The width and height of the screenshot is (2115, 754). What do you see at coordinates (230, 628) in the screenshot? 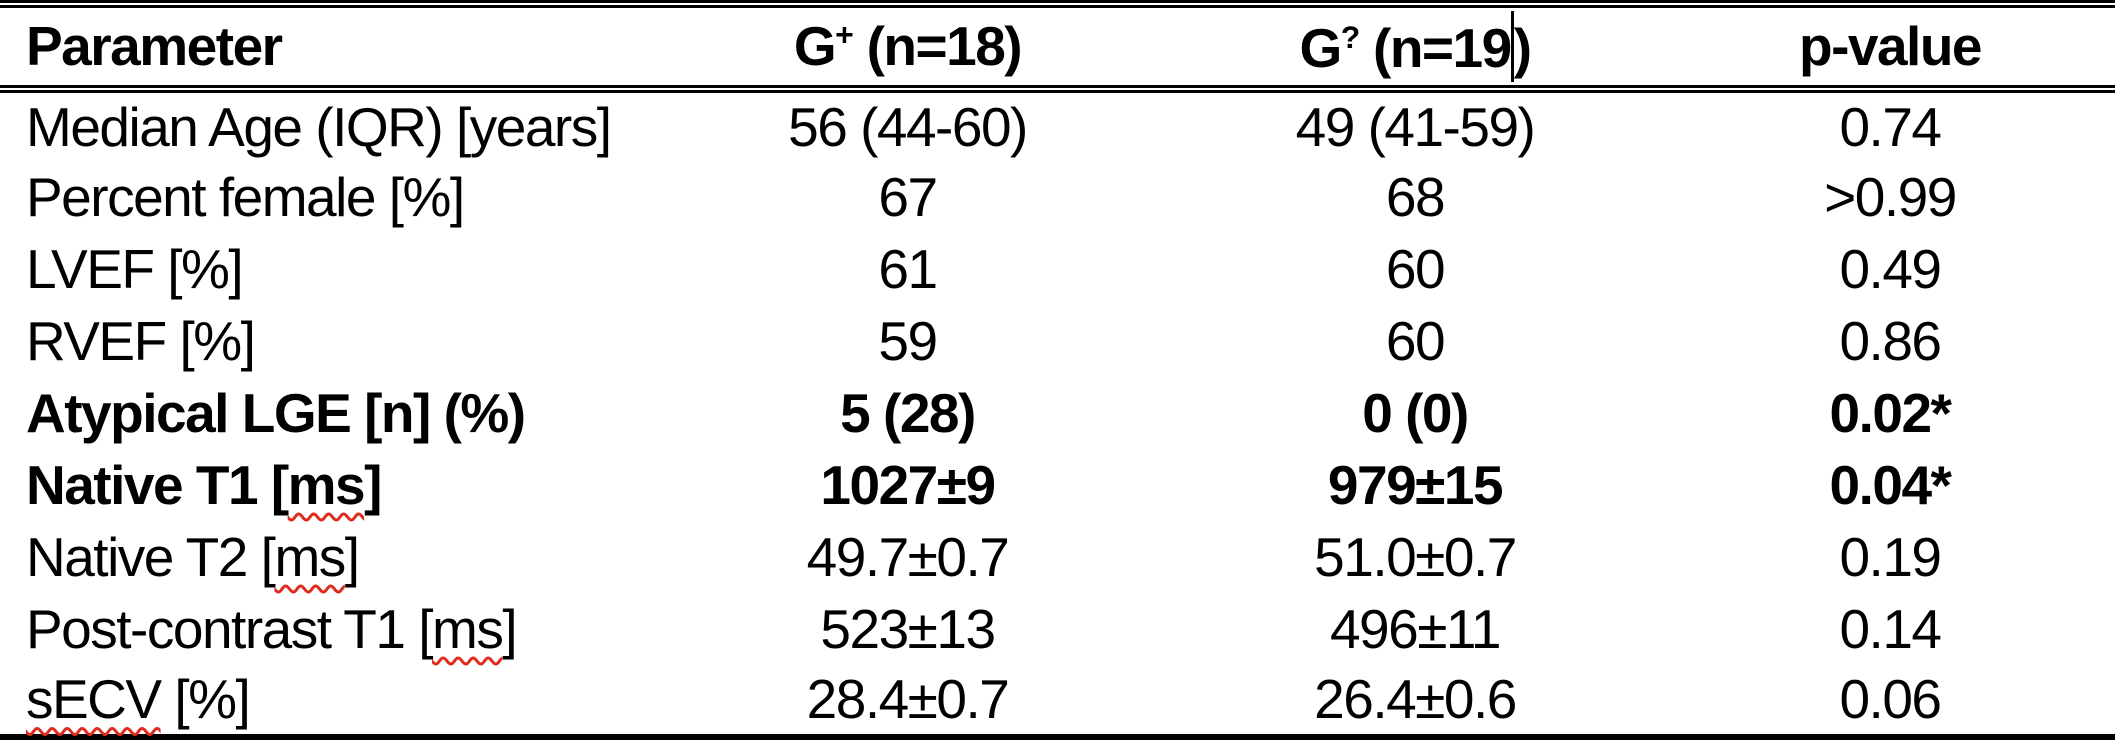
I see `parameter-text: Post-contrast T1 [` at bounding box center [230, 628].